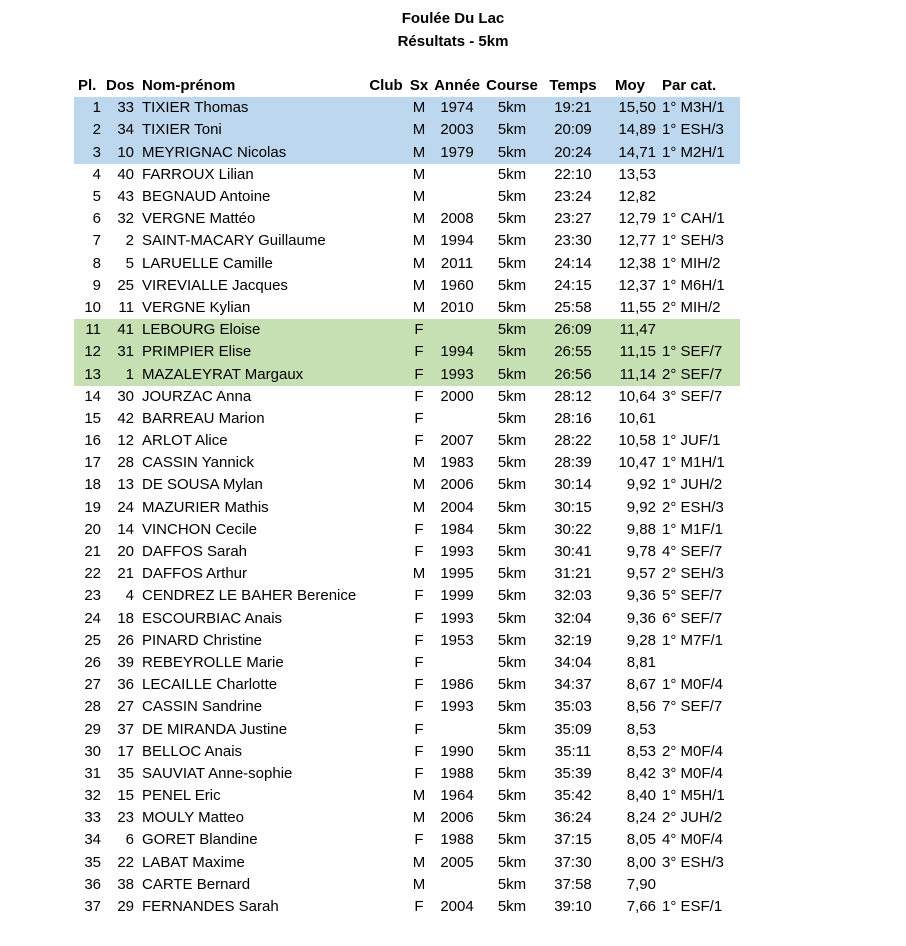 This screenshot has width=906, height=946. What do you see at coordinates (693, 685) in the screenshot?
I see `cell-cat: 1° M0F/4` at bounding box center [693, 685].